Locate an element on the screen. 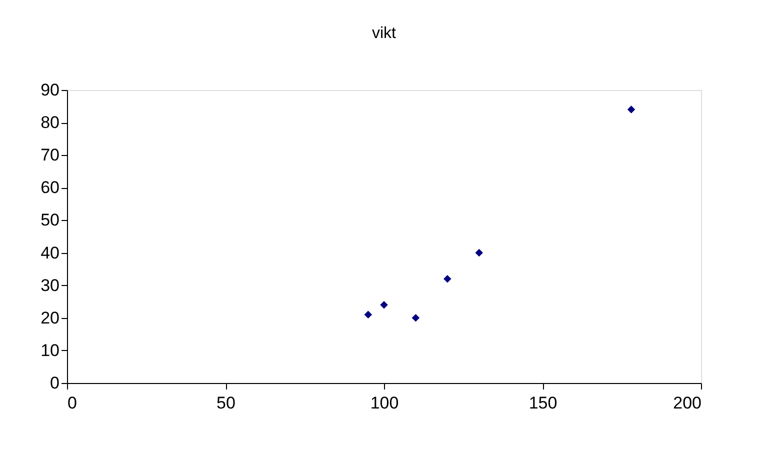 The height and width of the screenshot is (467, 759). y-tick-label: 10 is located at coordinates (50, 350).